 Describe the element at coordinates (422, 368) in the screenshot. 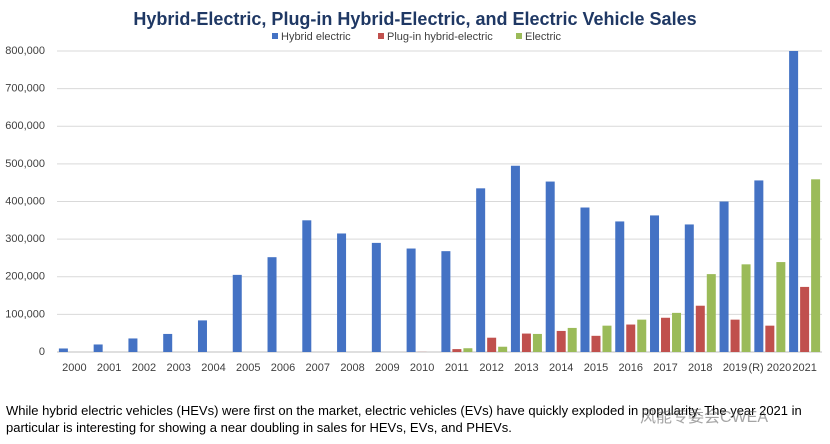

I see `x-tick-label: 2010` at that location.